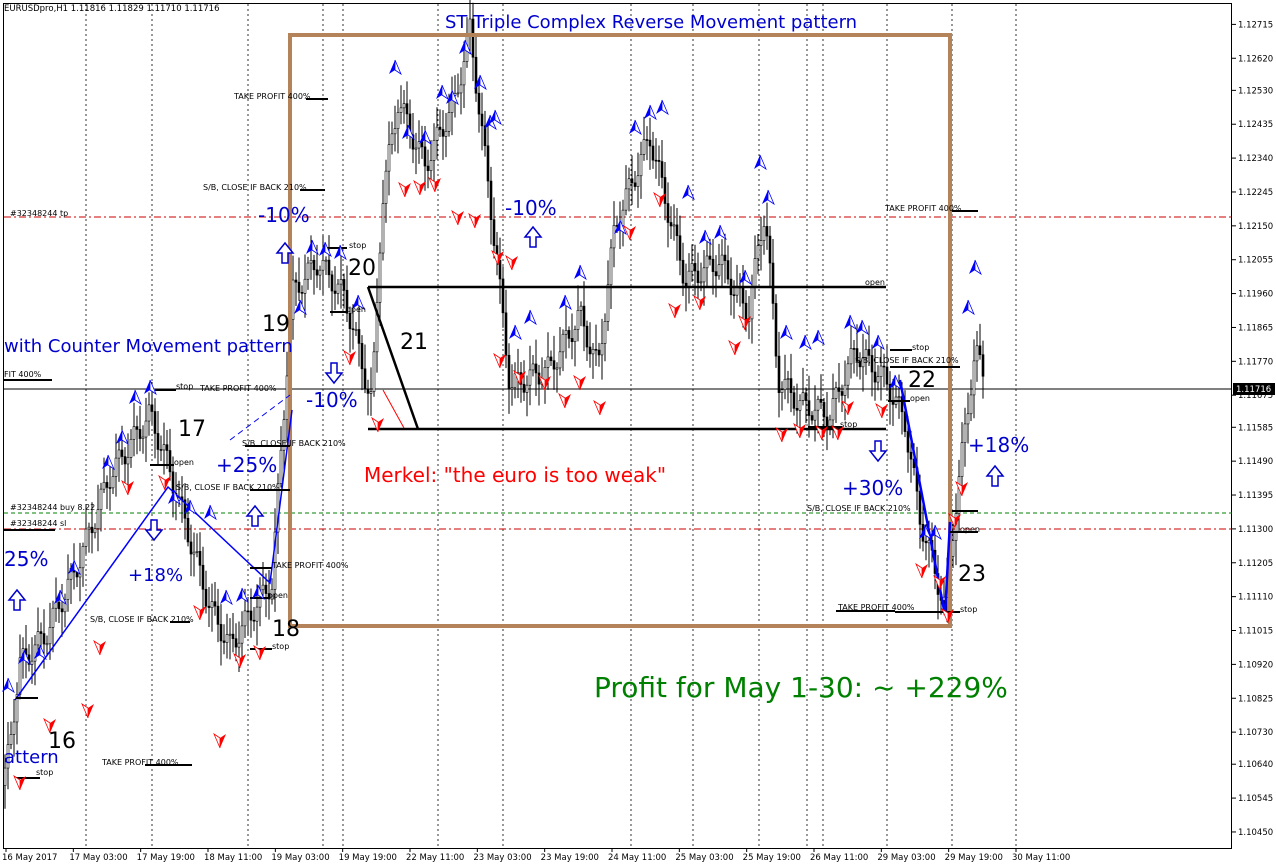  I want to click on y-tick-label: 1.10450, so click(1255, 833).